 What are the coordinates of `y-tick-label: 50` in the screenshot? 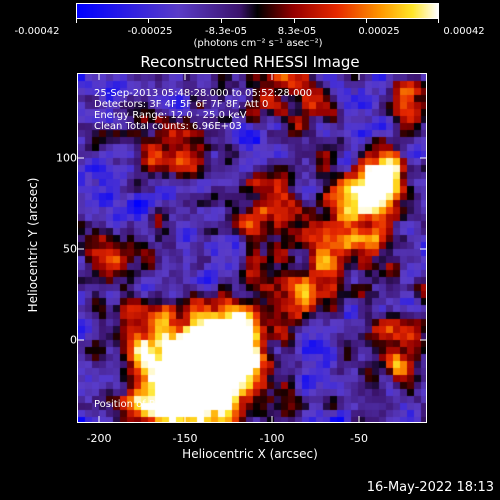 It's located at (70, 249).